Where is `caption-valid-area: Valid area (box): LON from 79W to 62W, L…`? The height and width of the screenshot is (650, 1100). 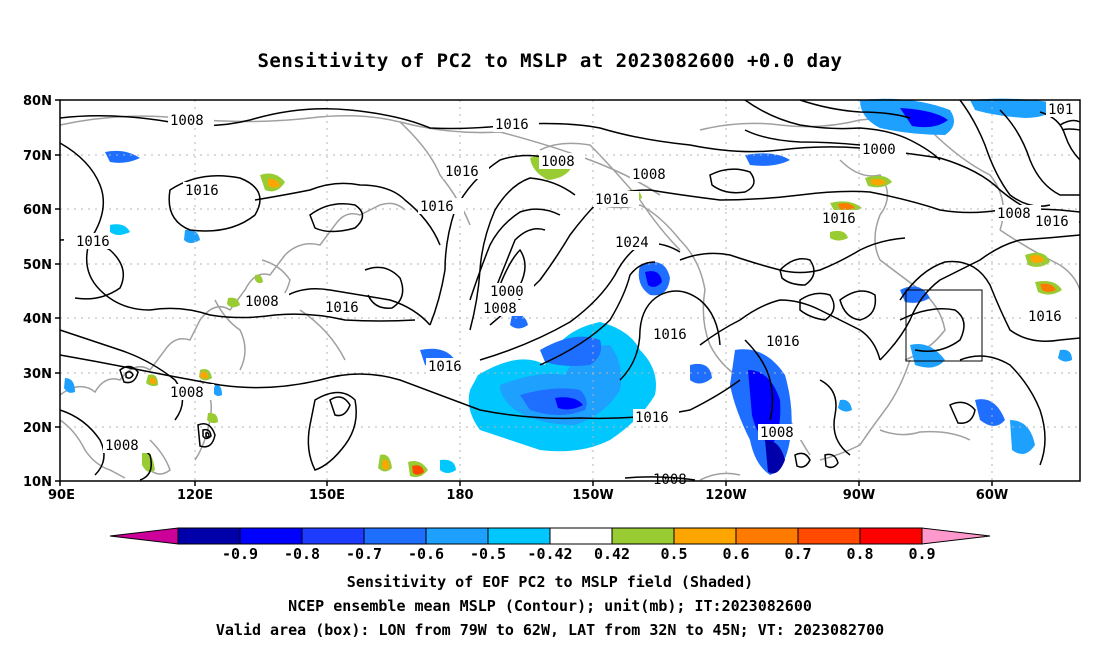
caption-valid-area: Valid area (box): LON from 79W to 62W, L… is located at coordinates (550, 630).